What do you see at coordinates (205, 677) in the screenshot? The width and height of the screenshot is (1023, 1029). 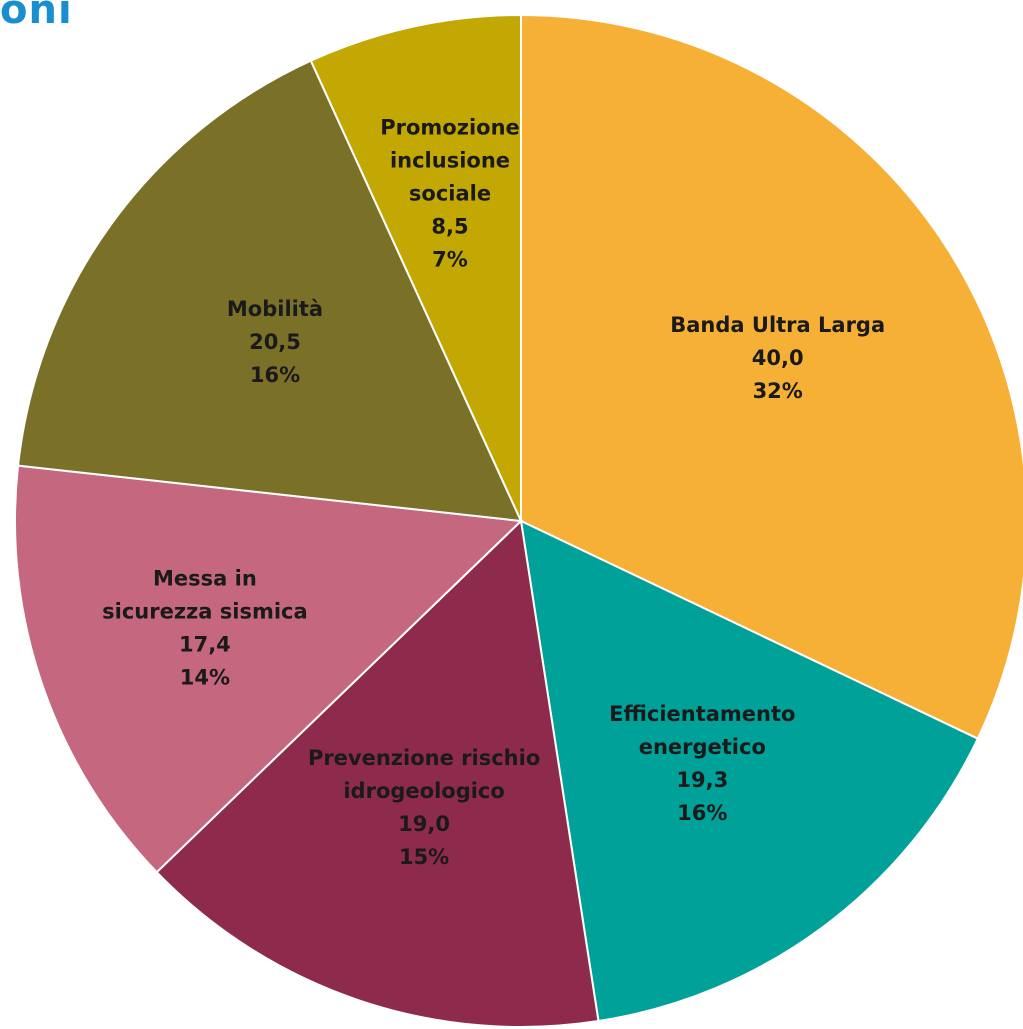 I see `slice-percent-label: 14%` at bounding box center [205, 677].